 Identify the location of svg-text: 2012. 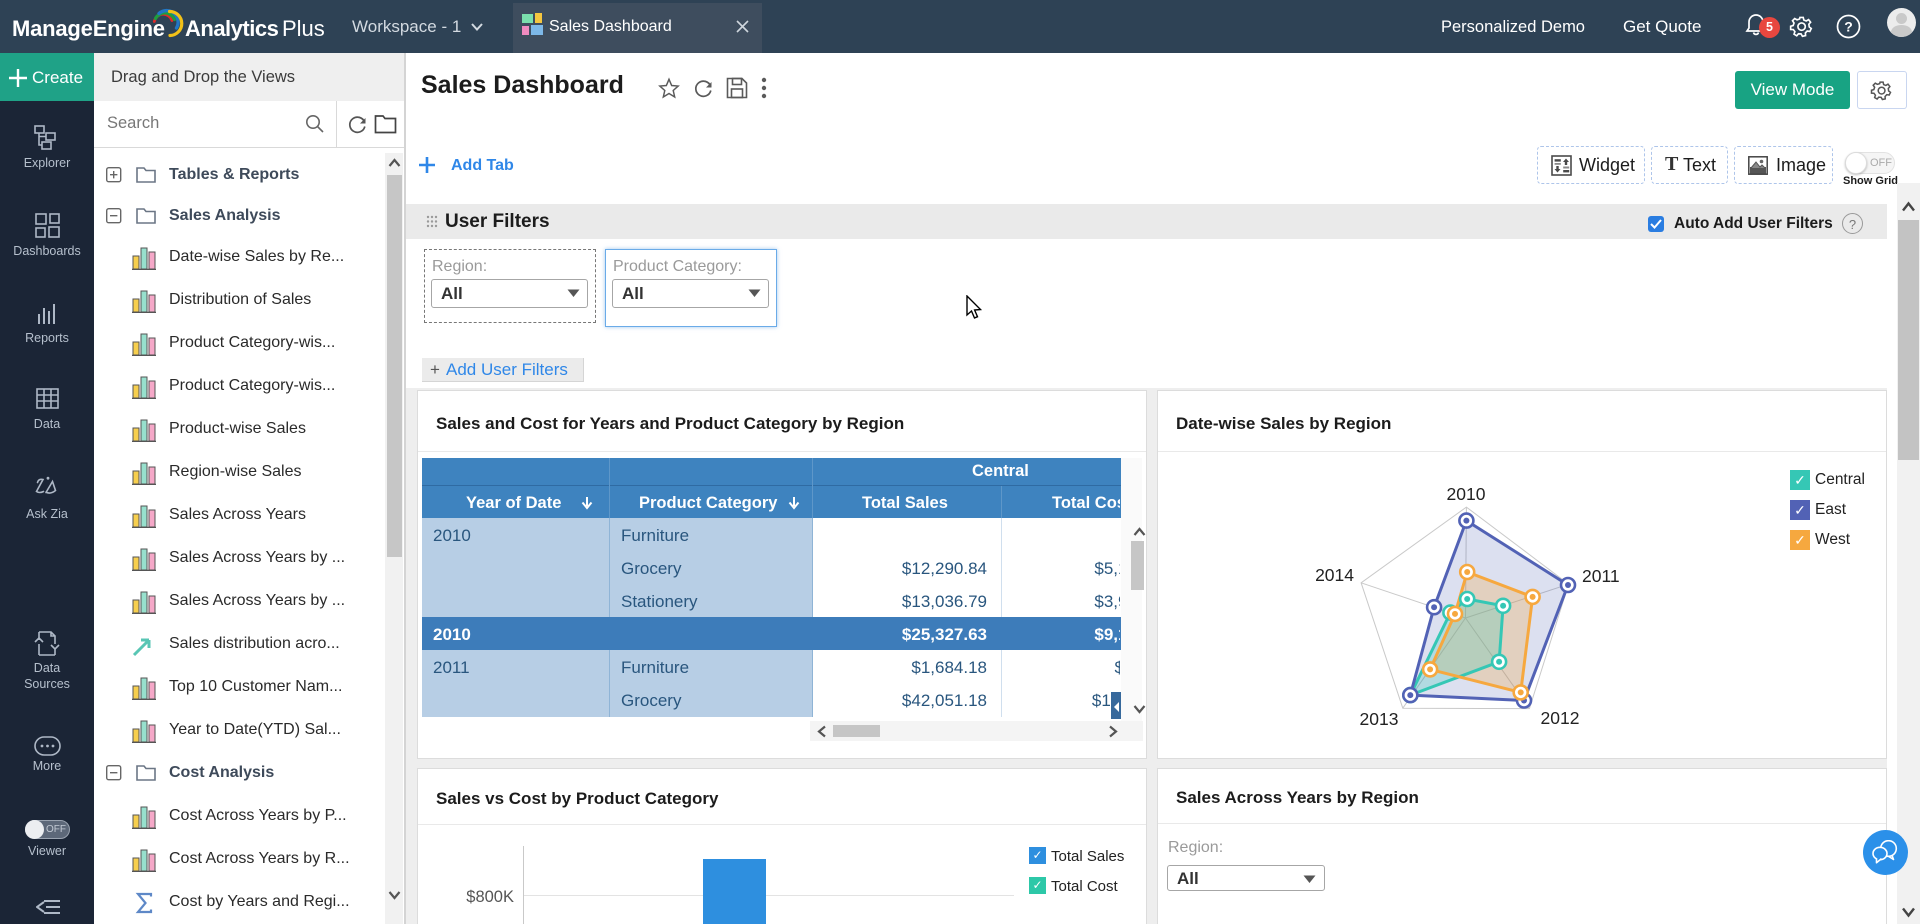
(1560, 718).